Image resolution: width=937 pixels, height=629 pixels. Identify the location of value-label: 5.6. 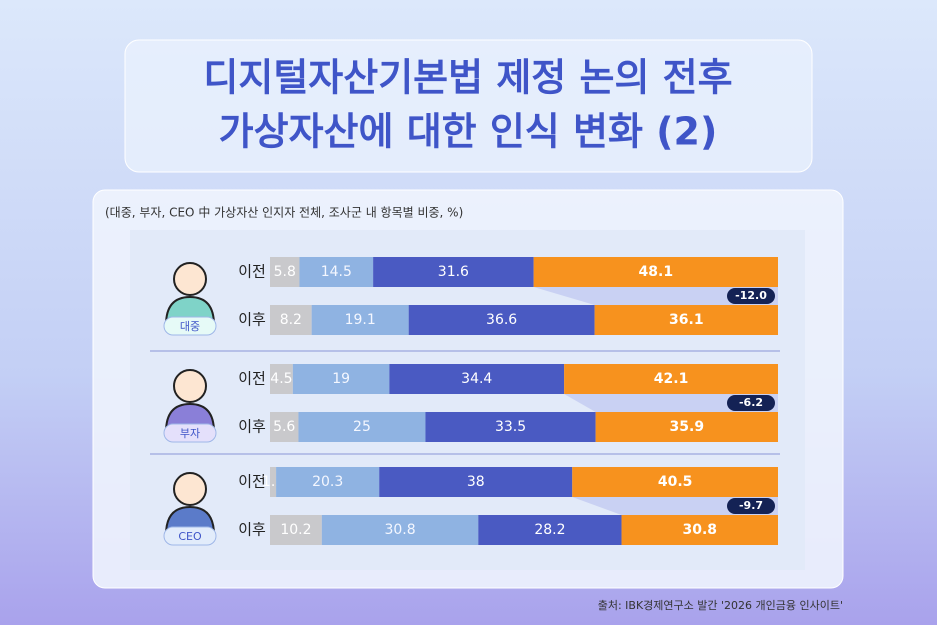
(284, 427).